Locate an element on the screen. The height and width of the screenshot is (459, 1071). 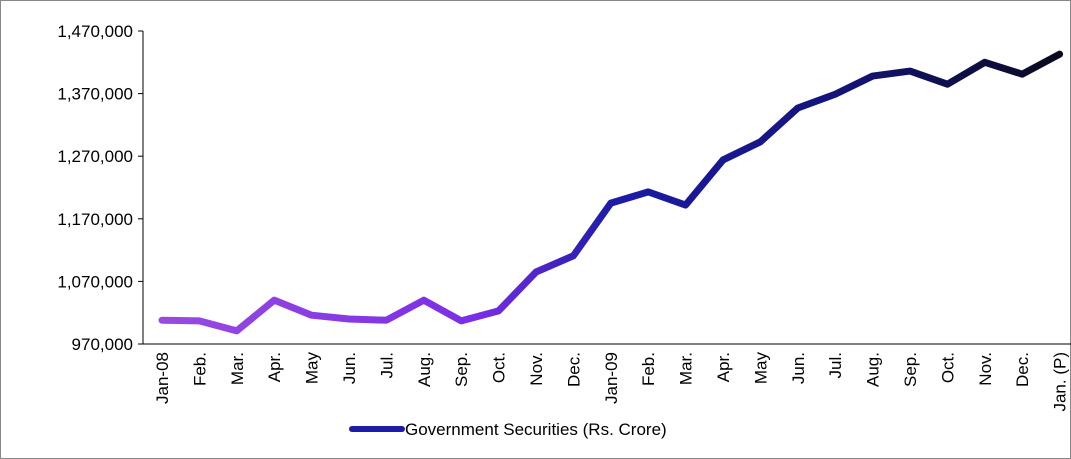
y-tick-label: 1,070,000 is located at coordinates (95, 281).